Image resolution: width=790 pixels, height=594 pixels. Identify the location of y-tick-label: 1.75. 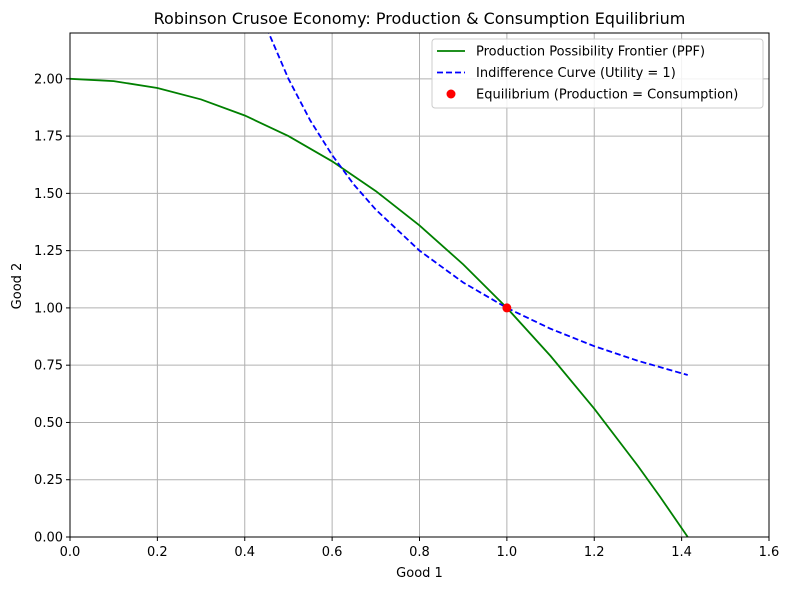
(48, 137).